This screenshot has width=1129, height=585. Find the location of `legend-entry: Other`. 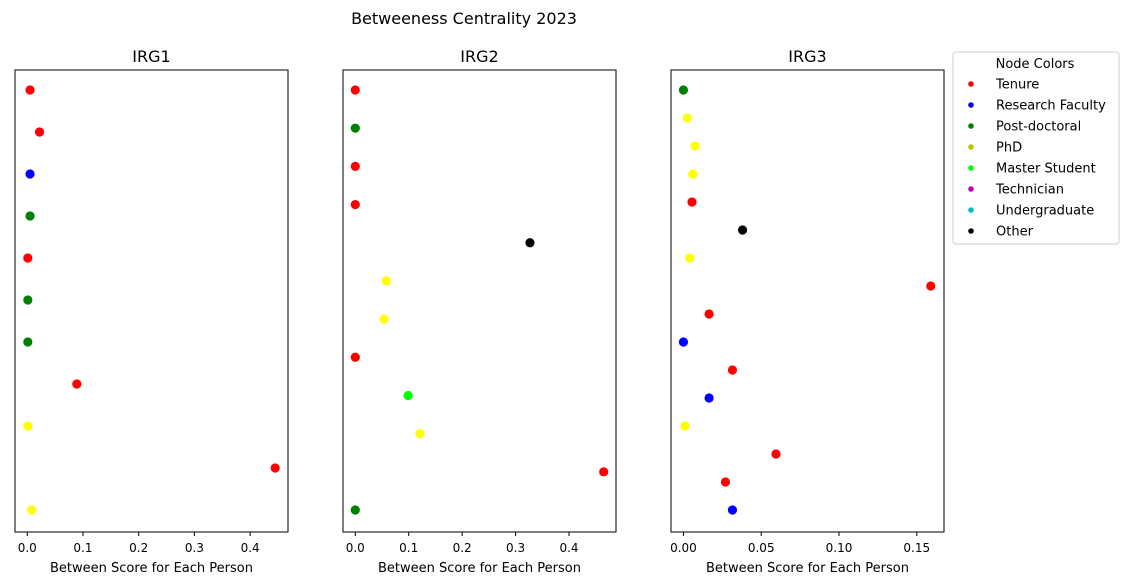

legend-entry: Other is located at coordinates (1001, 232).